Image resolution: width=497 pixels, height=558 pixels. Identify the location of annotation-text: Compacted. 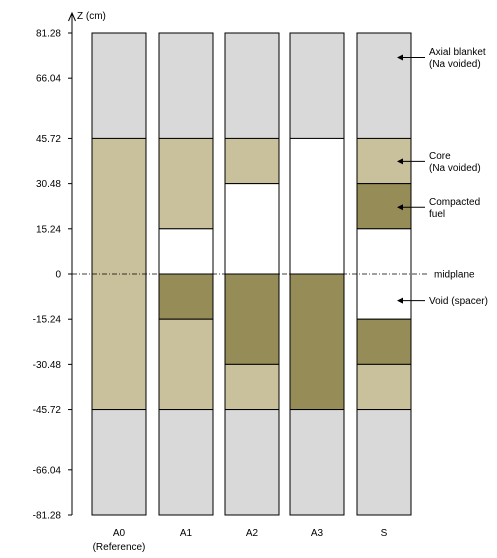
(454, 202).